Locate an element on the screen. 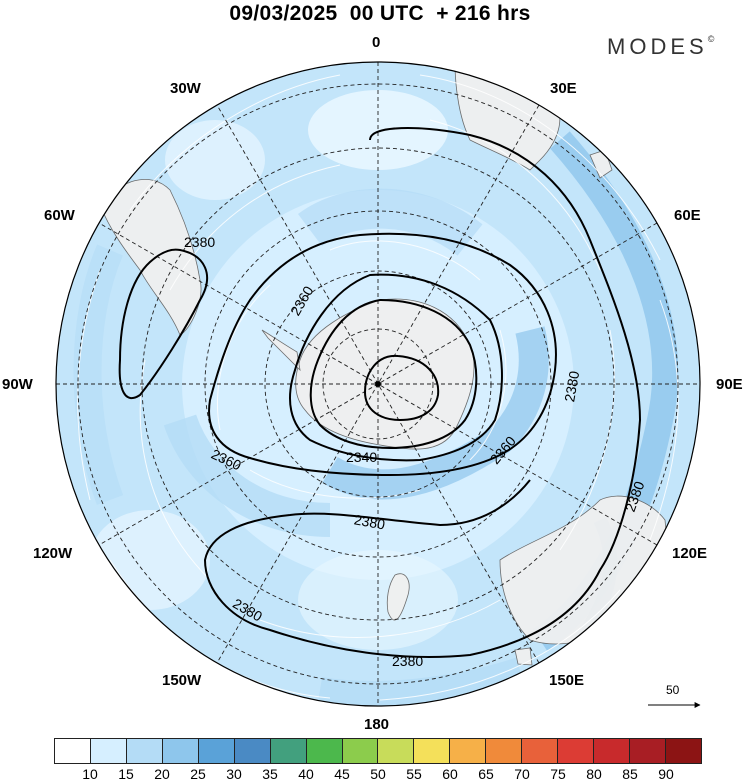 Image resolution: width=750 pixels, height=782 pixels. reference-vector-label: 50 is located at coordinates (673, 690).